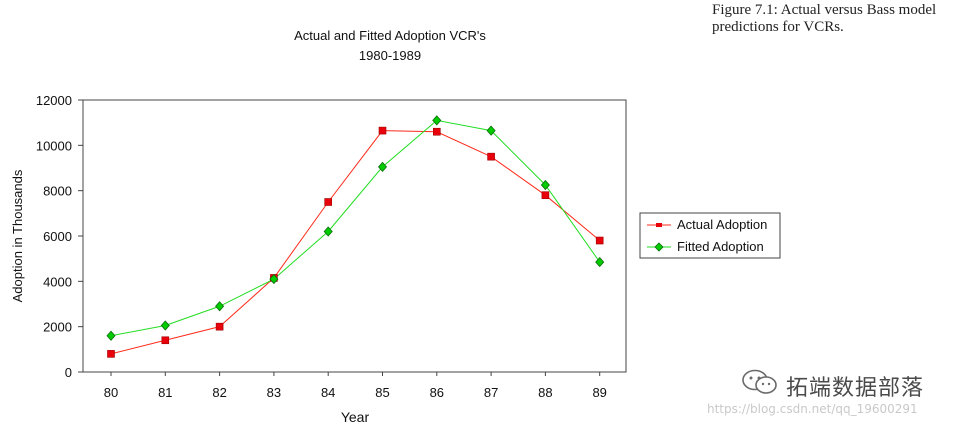  I want to click on x-tick-label: 87, so click(491, 392).